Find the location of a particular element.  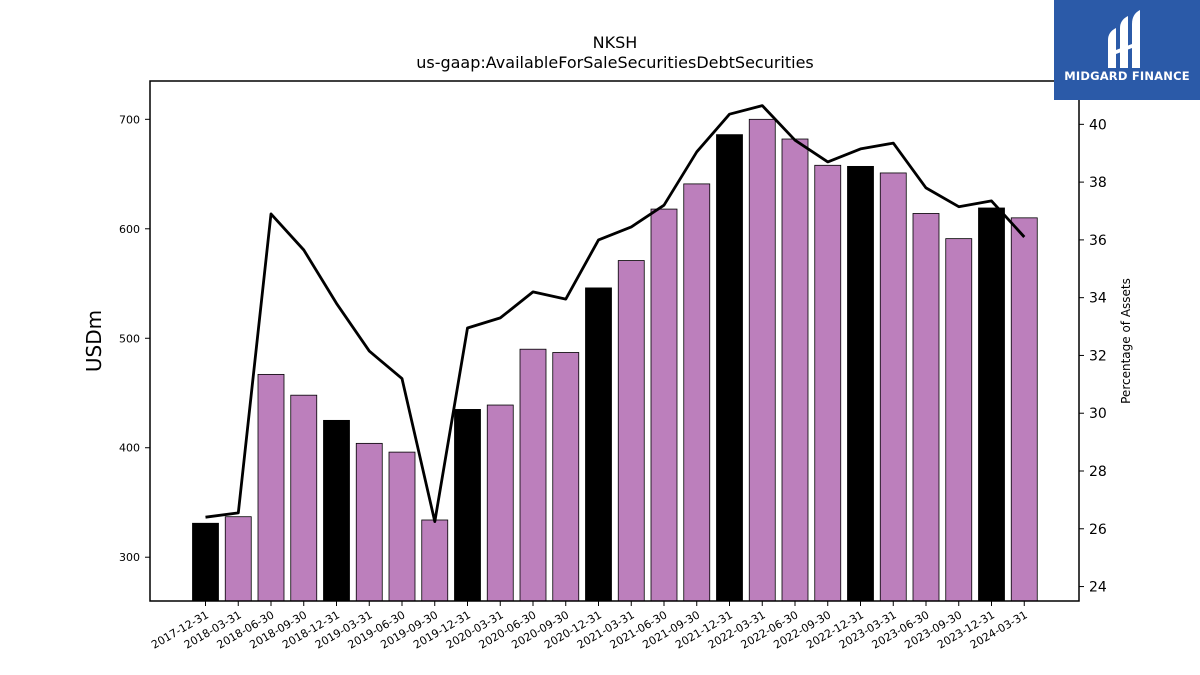

midgard-finance-logo: MIDGARD FINANCE is located at coordinates (1127, 50).